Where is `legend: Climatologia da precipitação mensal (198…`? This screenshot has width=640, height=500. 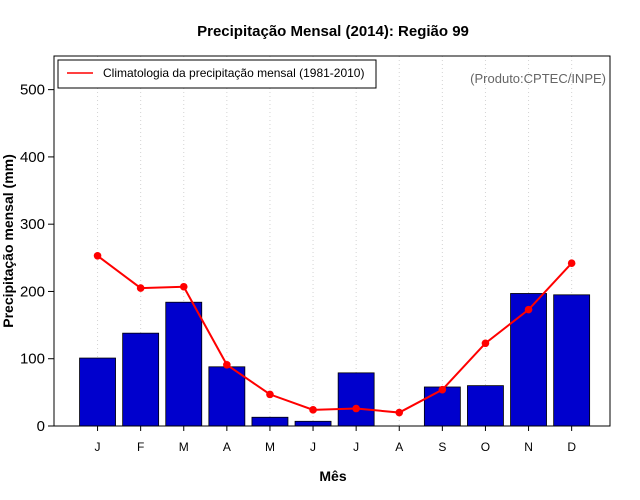
legend: Climatologia da precipitação mensal (198… is located at coordinates (217, 74).